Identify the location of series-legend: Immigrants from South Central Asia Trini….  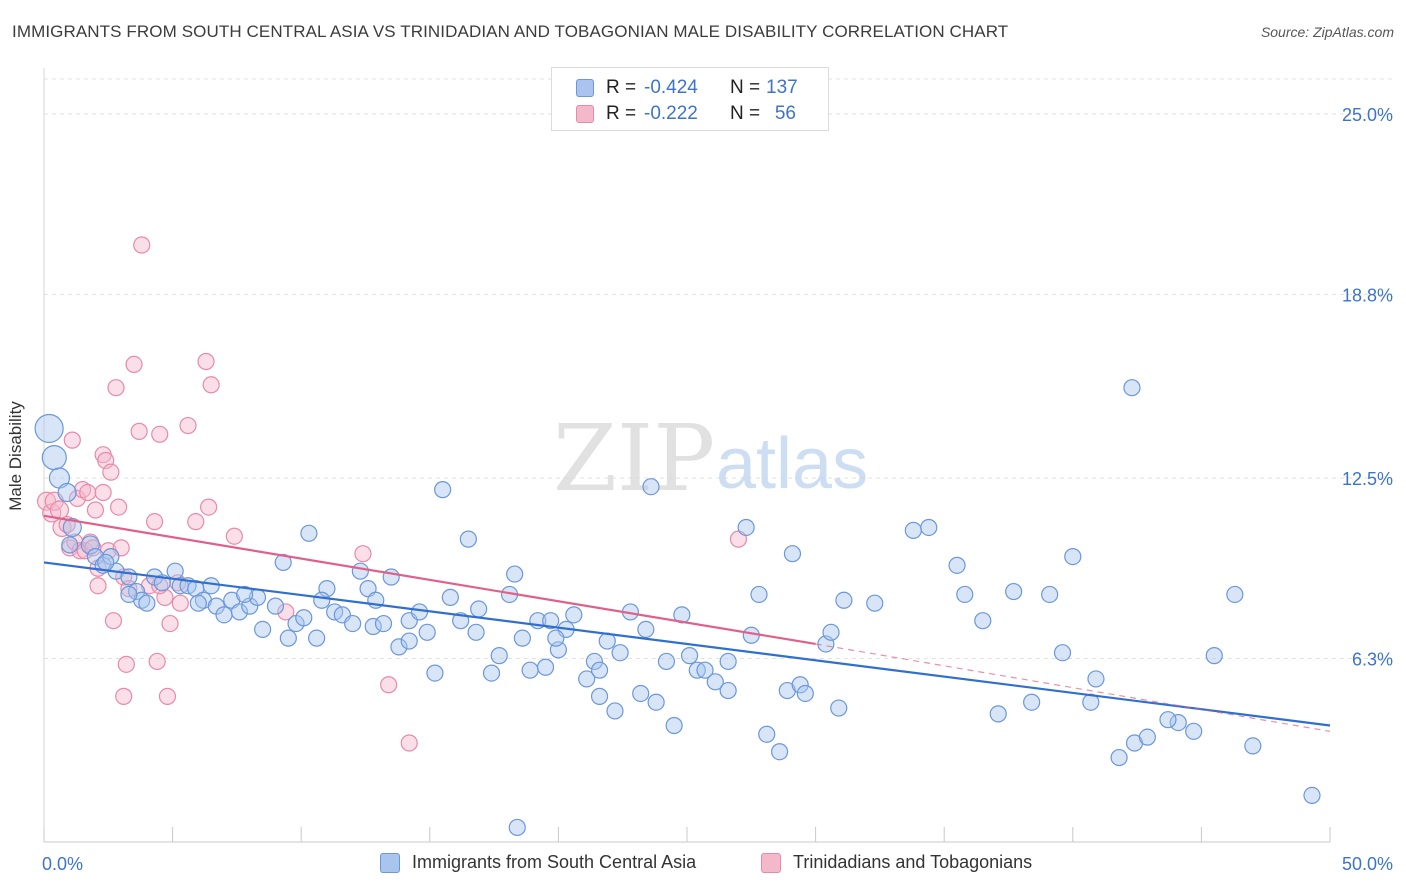
(703, 865).